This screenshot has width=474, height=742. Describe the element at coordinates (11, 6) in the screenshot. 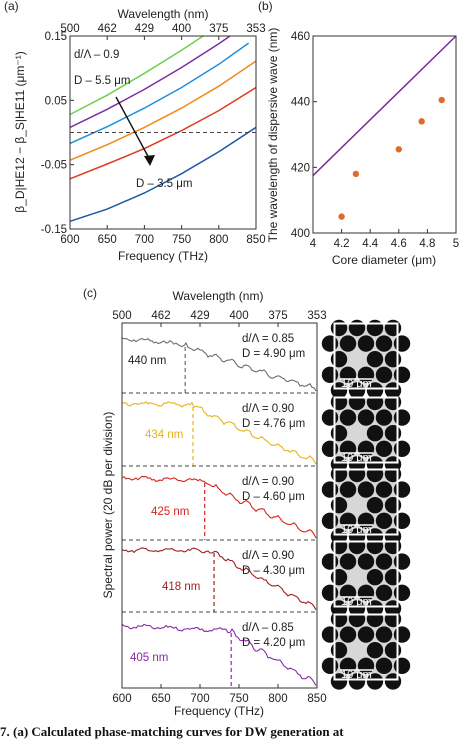

I see `panel-a-tag: (a)` at that location.